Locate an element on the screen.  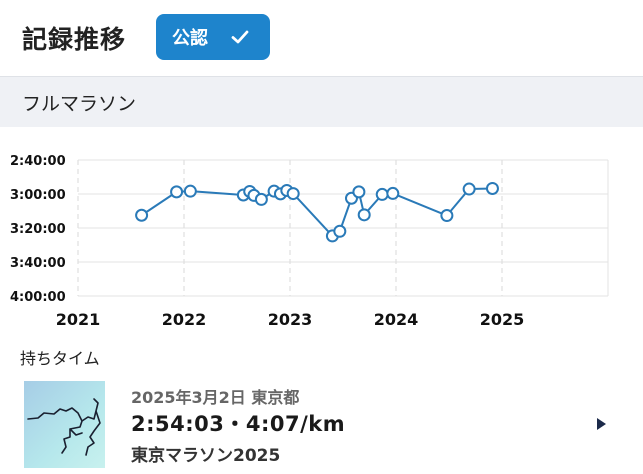
section-title: フルマラソン is located at coordinates (79, 104).